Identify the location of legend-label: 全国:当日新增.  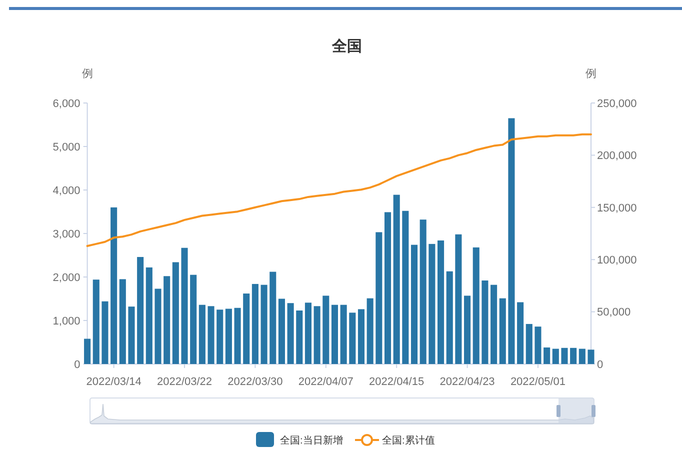
(311, 440).